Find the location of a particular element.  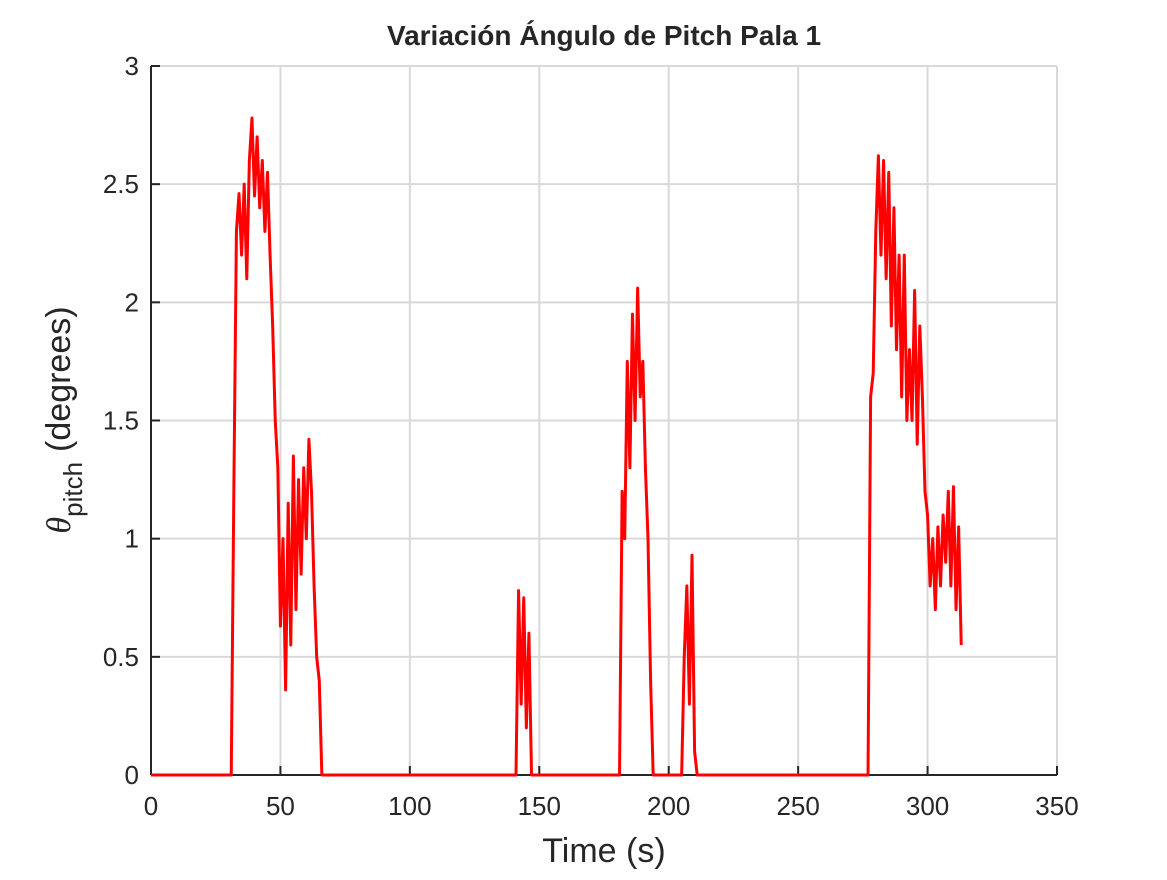

y-tick-label: 2.5 is located at coordinates (121, 184).